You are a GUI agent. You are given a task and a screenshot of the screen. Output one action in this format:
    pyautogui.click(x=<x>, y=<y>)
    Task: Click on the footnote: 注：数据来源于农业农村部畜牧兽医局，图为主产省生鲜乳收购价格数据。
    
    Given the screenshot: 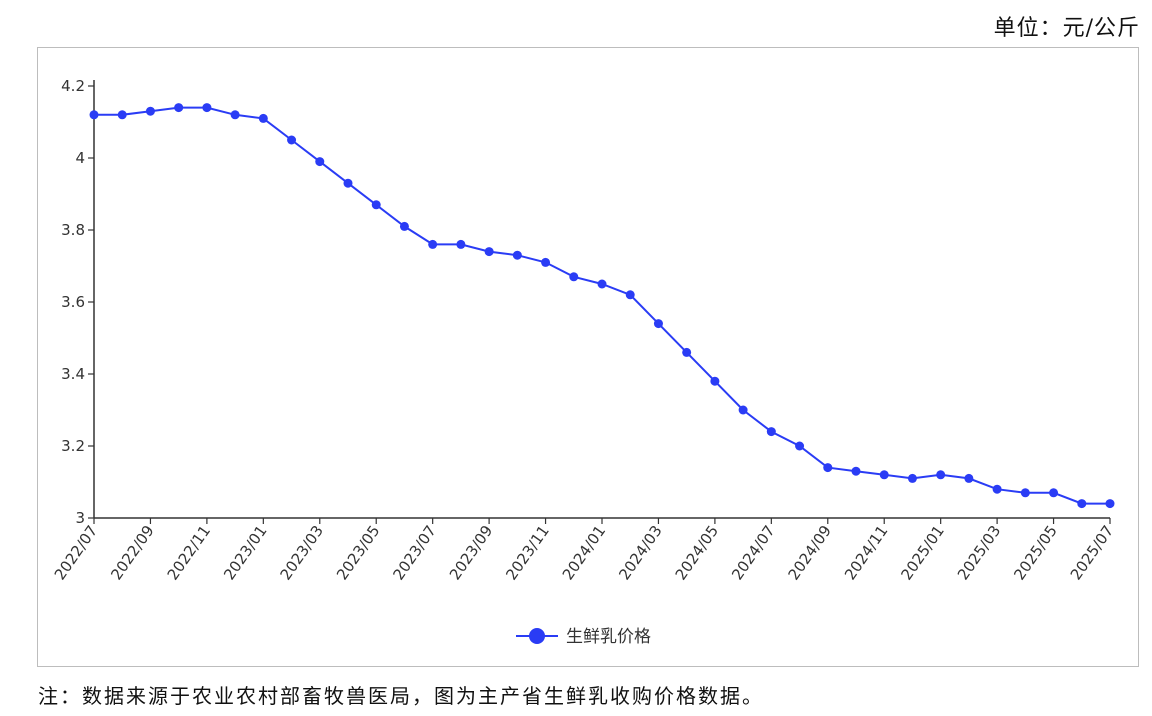 What is the action you would take?
    pyautogui.click(x=401, y=696)
    